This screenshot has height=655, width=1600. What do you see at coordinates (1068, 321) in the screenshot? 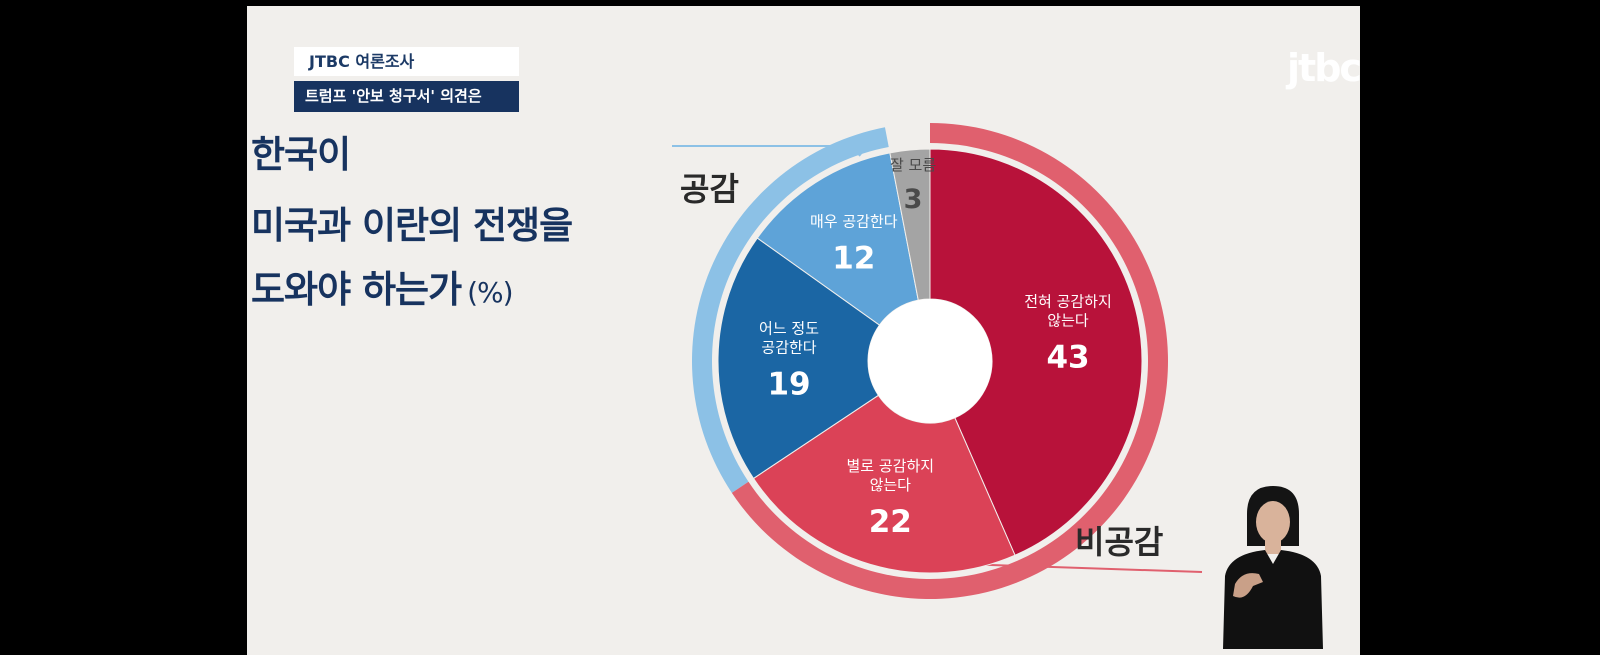
I see `slice-label-1: 않는다` at bounding box center [1068, 321].